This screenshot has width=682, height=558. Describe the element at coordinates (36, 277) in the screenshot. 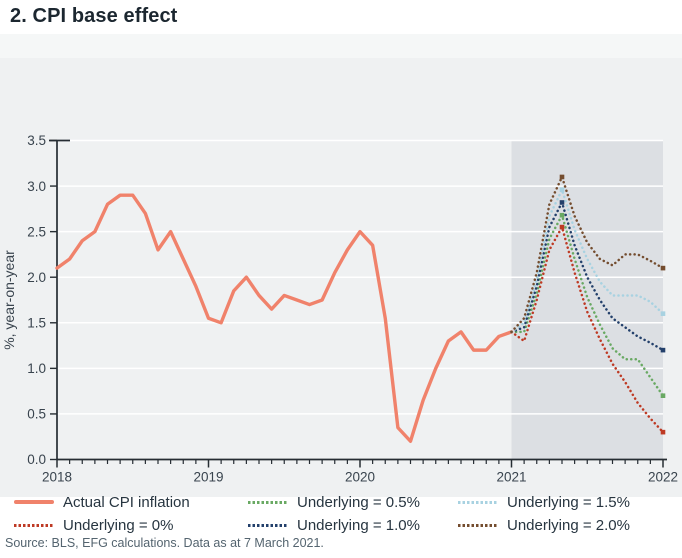

I see `y-tick-label: 2.0` at that location.